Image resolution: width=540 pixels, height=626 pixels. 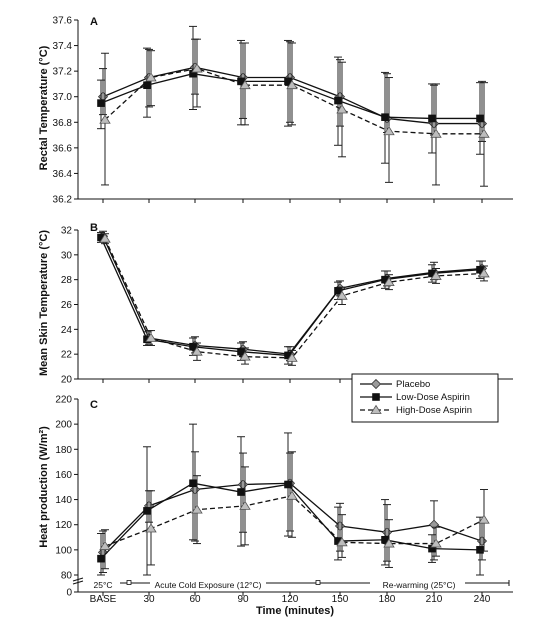 What do you see at coordinates (63, 174) in the screenshot?
I see `y-tick-label-A: 36.4` at bounding box center [63, 174].